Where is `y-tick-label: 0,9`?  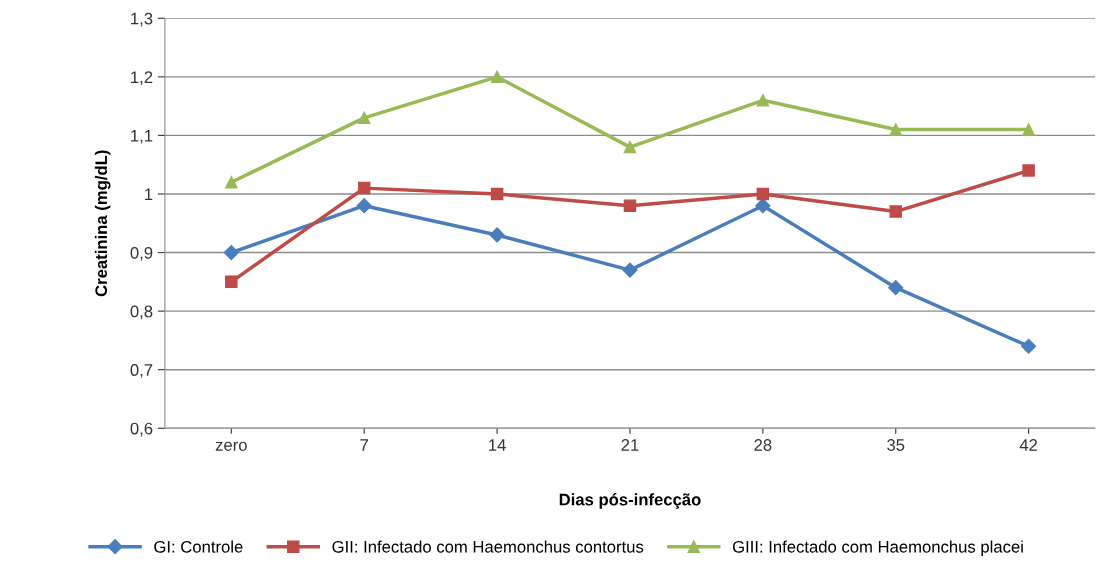
y-tick-label: 0,9 is located at coordinates (141, 253).